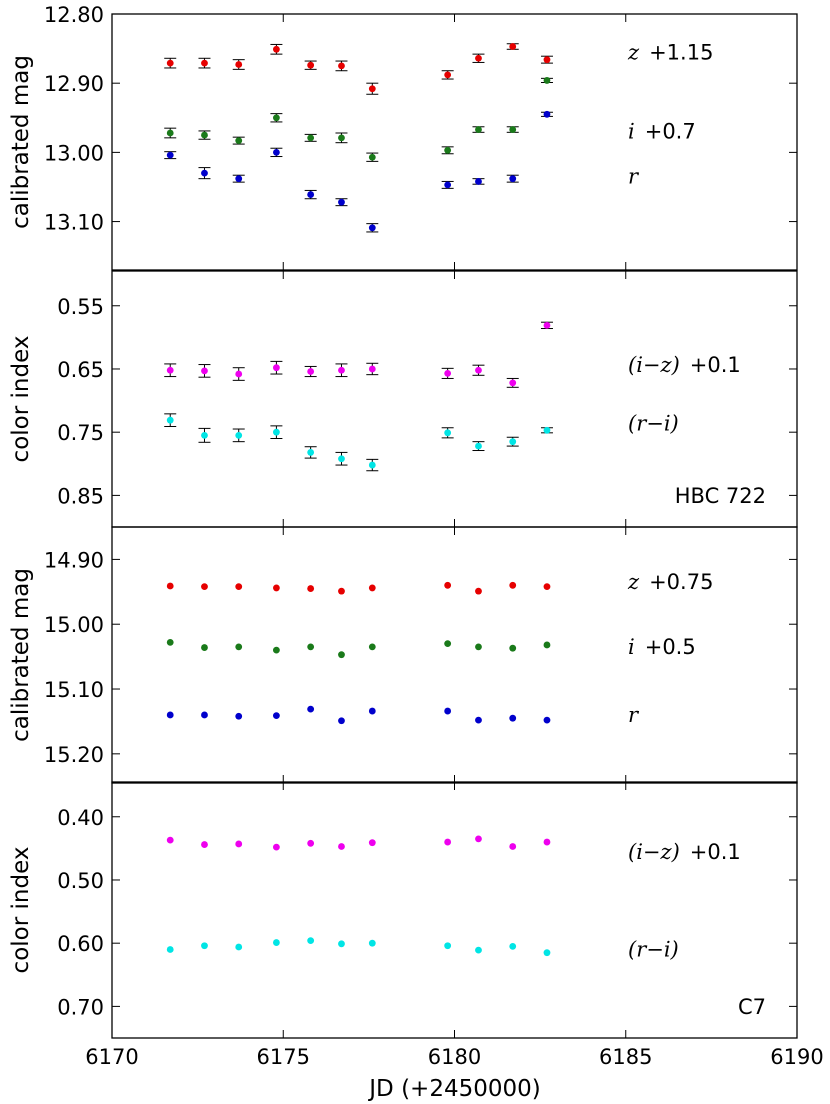  Describe the element at coordinates (80, 307) in the screenshot. I see `y-tick-label: 0.55` at that location.